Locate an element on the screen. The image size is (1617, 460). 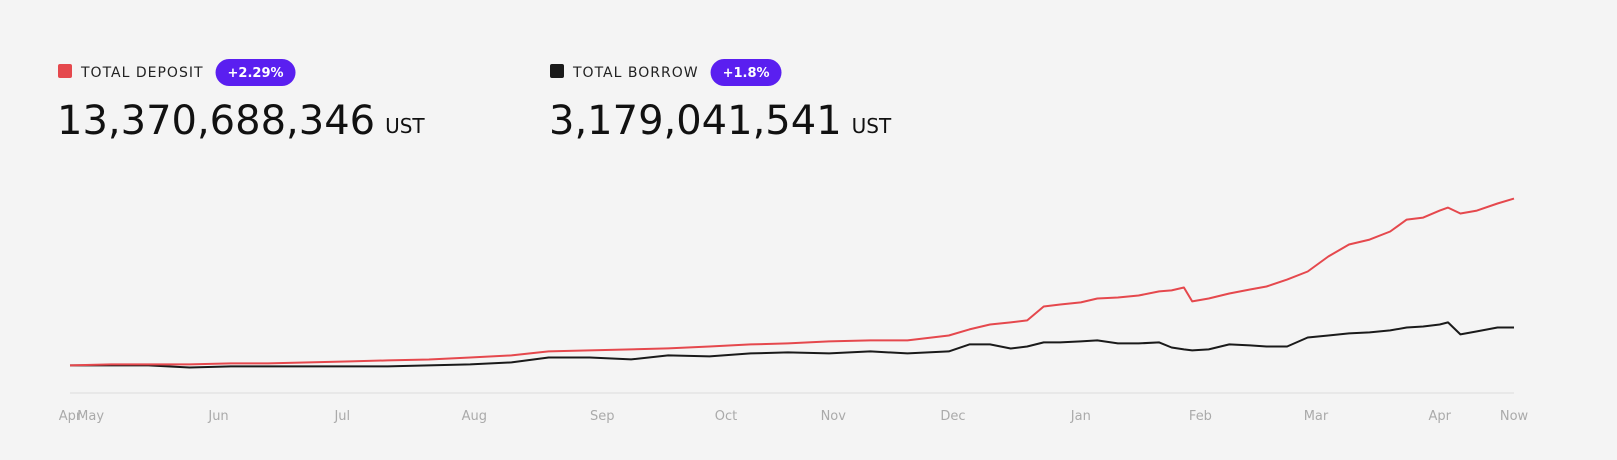
total-value: 13,370,688,346 is located at coordinates (216, 121).